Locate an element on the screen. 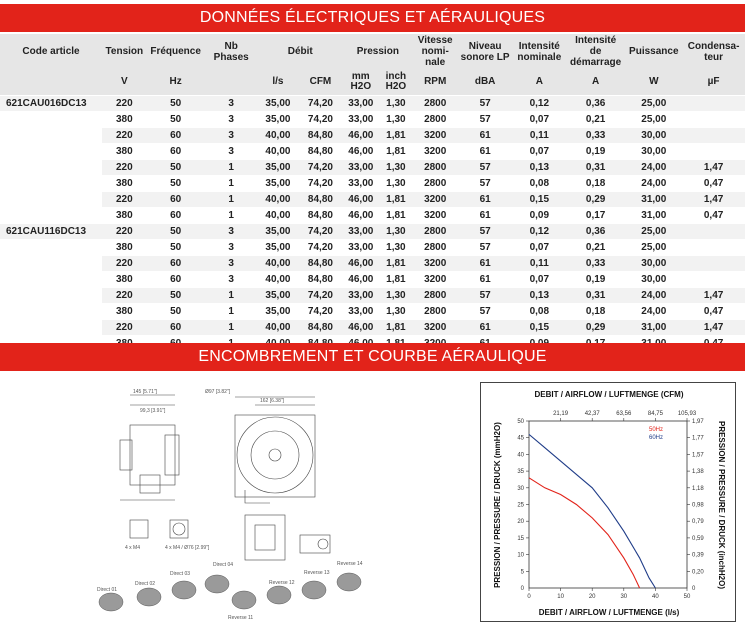 This screenshot has width=745, height=628. legend-50hz: 50Hz is located at coordinates (656, 430).